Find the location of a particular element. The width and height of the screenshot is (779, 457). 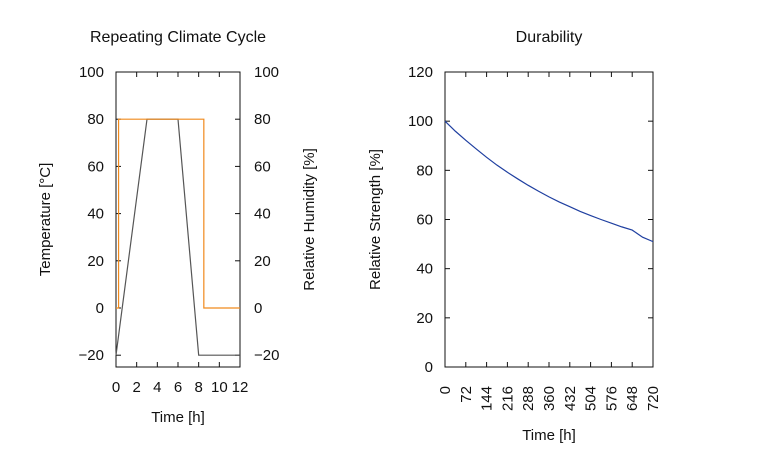

chart2-x-tick-label: 576 is located at coordinates (611, 398).